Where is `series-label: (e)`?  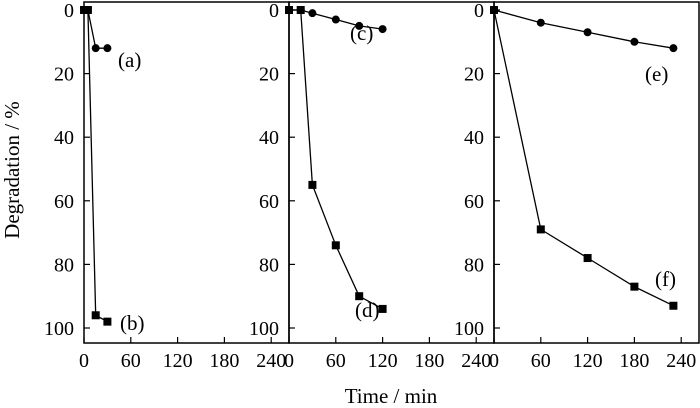 series-label: (e) is located at coordinates (656, 74).